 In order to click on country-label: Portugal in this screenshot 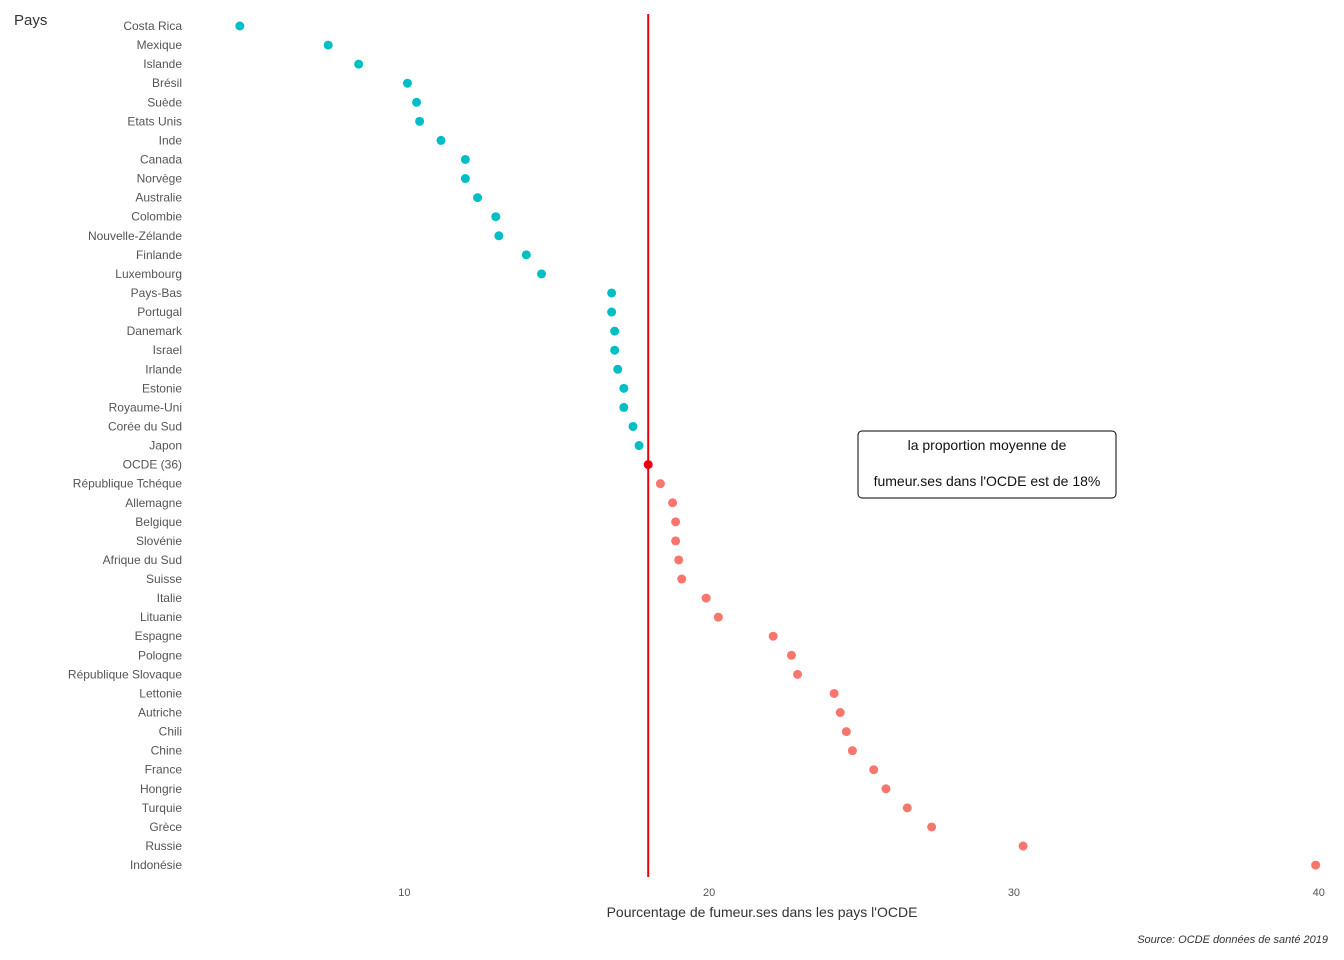, I will do `click(159, 312)`.